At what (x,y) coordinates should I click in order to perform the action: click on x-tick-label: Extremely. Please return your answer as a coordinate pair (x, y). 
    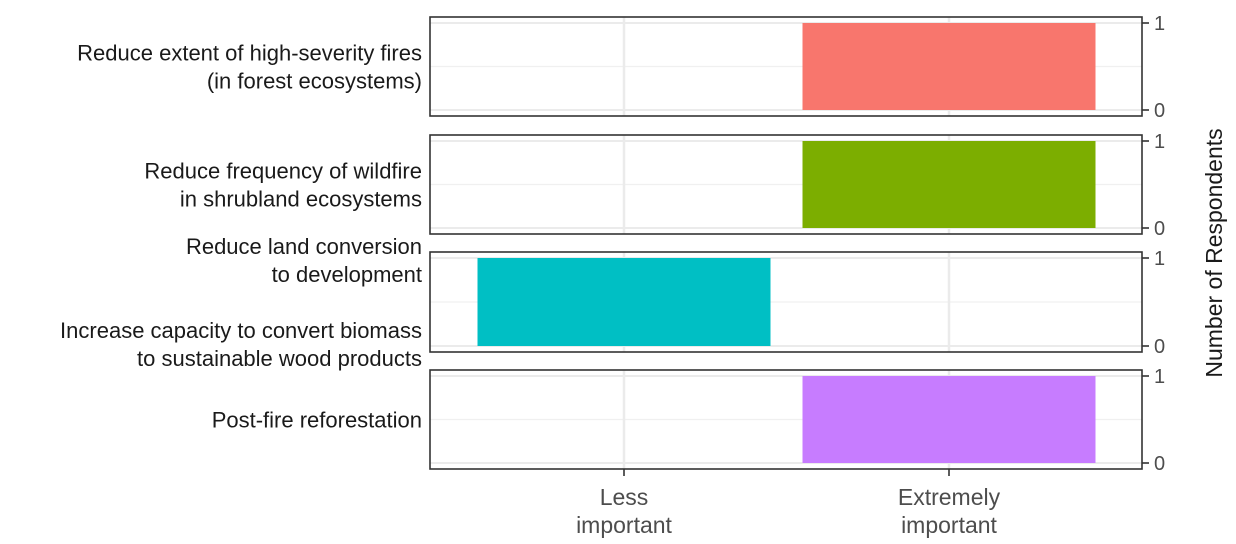
    Looking at the image, I should click on (949, 497).